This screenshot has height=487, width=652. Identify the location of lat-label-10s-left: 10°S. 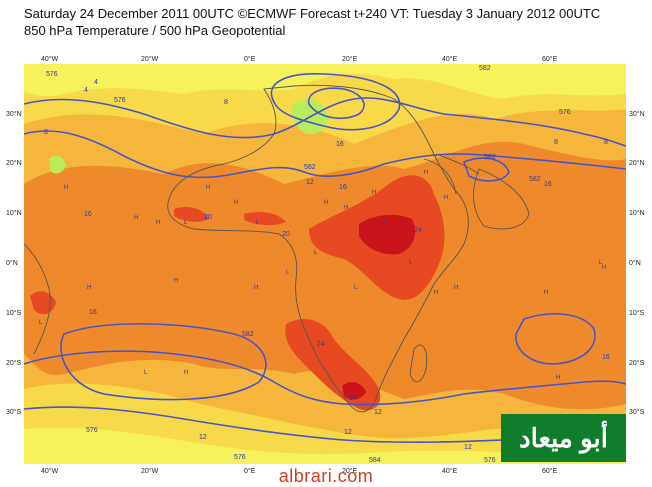
(14, 313).